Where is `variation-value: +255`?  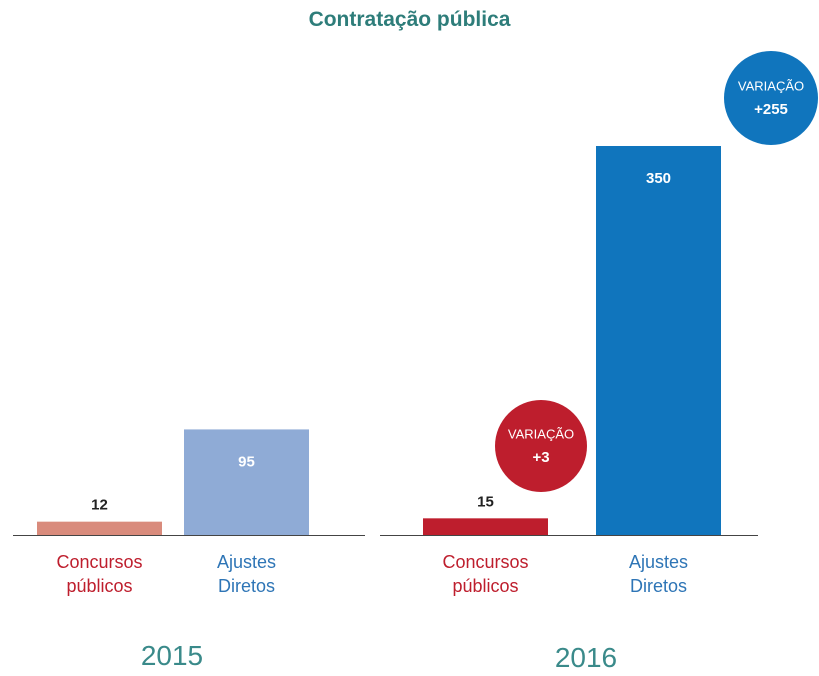 variation-value: +255 is located at coordinates (771, 109).